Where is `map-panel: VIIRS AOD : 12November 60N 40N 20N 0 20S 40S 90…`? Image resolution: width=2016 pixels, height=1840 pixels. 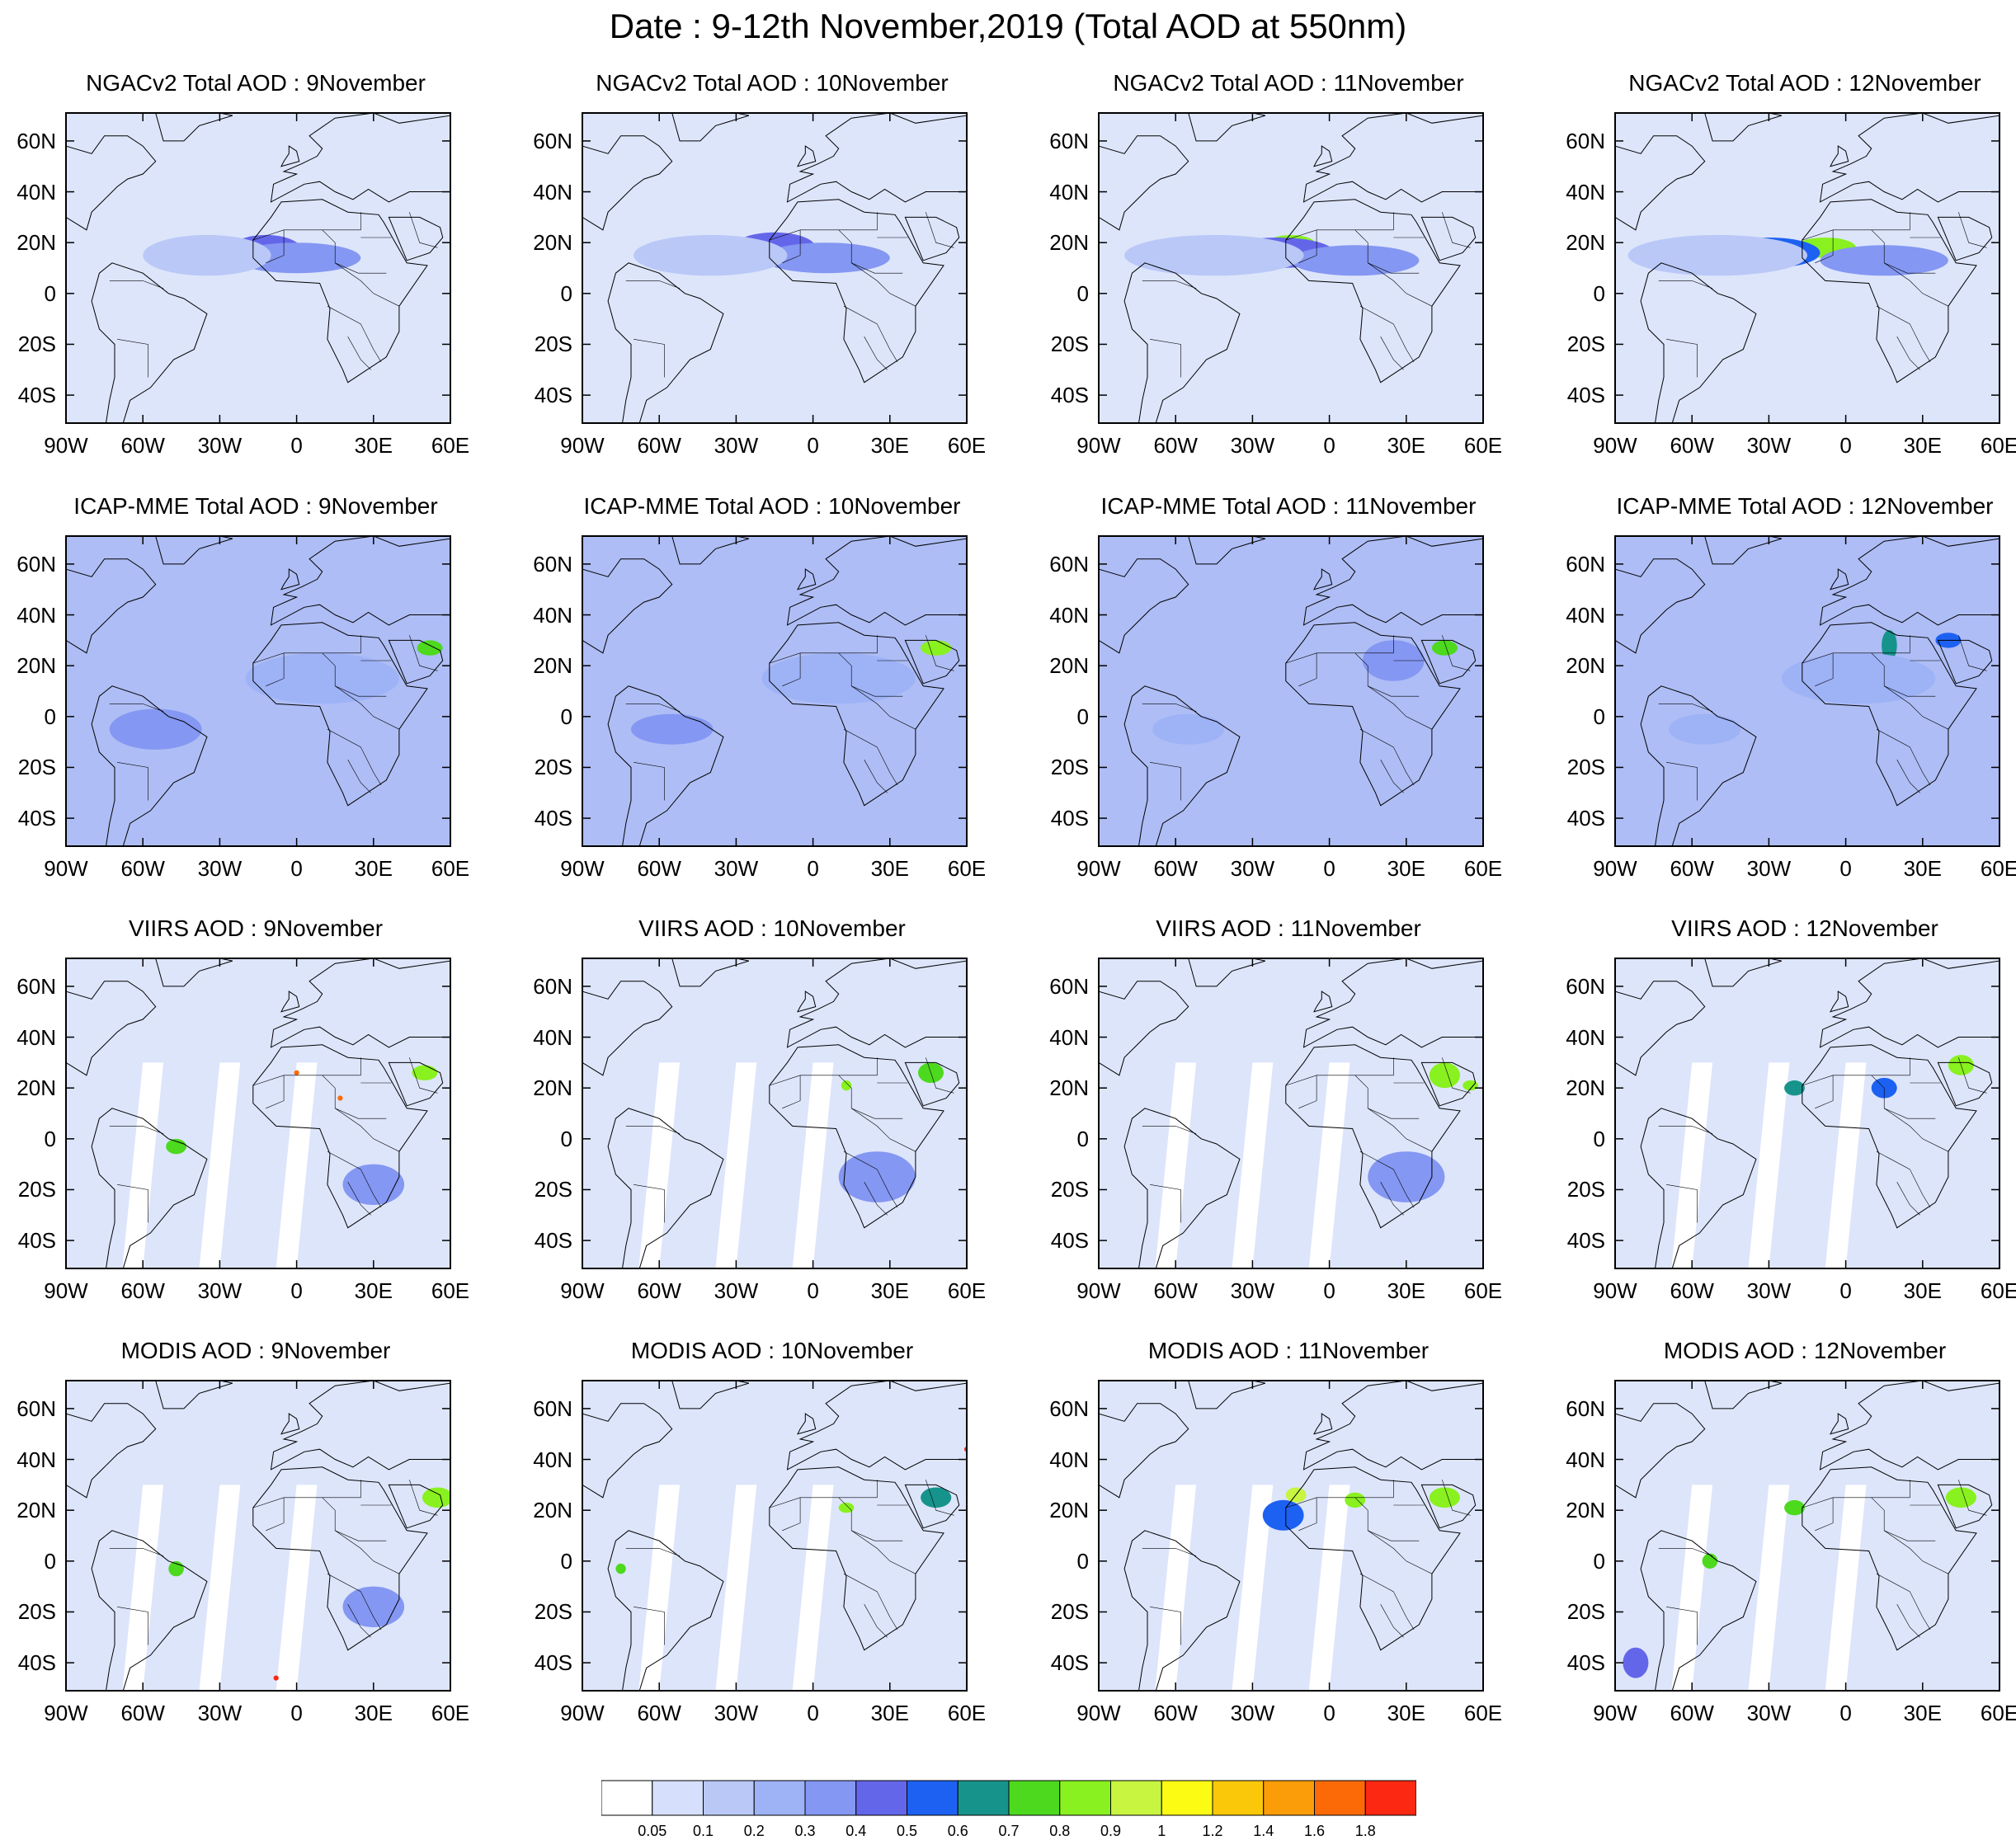 map-panel: VIIRS AOD : 12November 60N 40N 20N 0 20S 40S 90… is located at coordinates (1782, 1121).